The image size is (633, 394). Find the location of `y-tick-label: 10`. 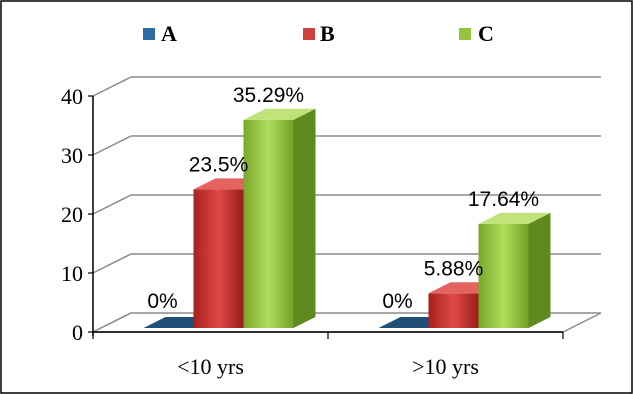

y-tick-label: 10 is located at coordinates (72, 273).